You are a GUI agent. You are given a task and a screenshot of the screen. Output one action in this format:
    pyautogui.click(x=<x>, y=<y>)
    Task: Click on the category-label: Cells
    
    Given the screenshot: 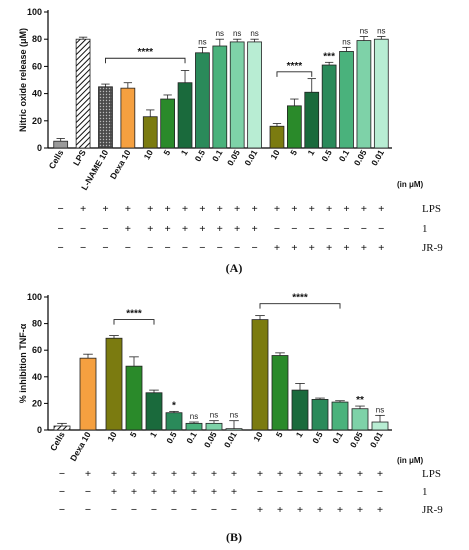 What is the action you would take?
    pyautogui.click(x=56, y=159)
    